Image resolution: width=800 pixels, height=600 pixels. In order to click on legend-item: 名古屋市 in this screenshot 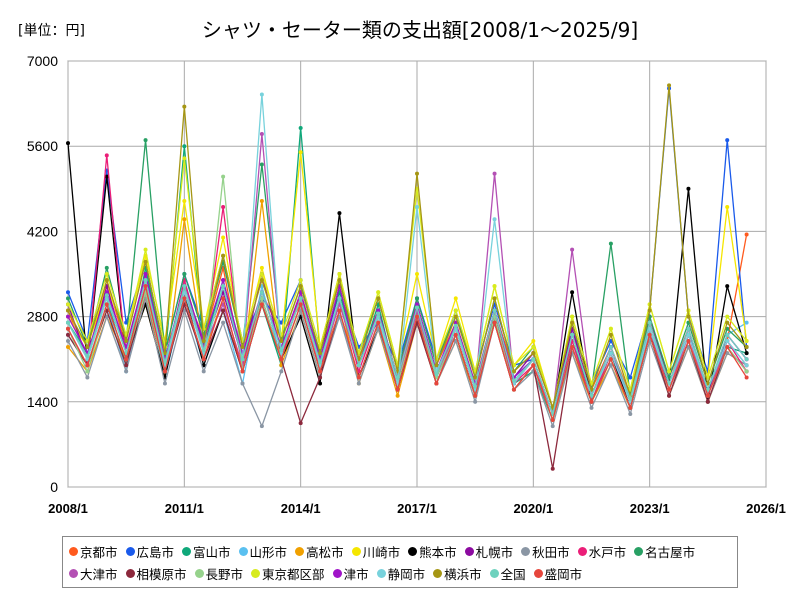, I will do `click(664, 551)`.